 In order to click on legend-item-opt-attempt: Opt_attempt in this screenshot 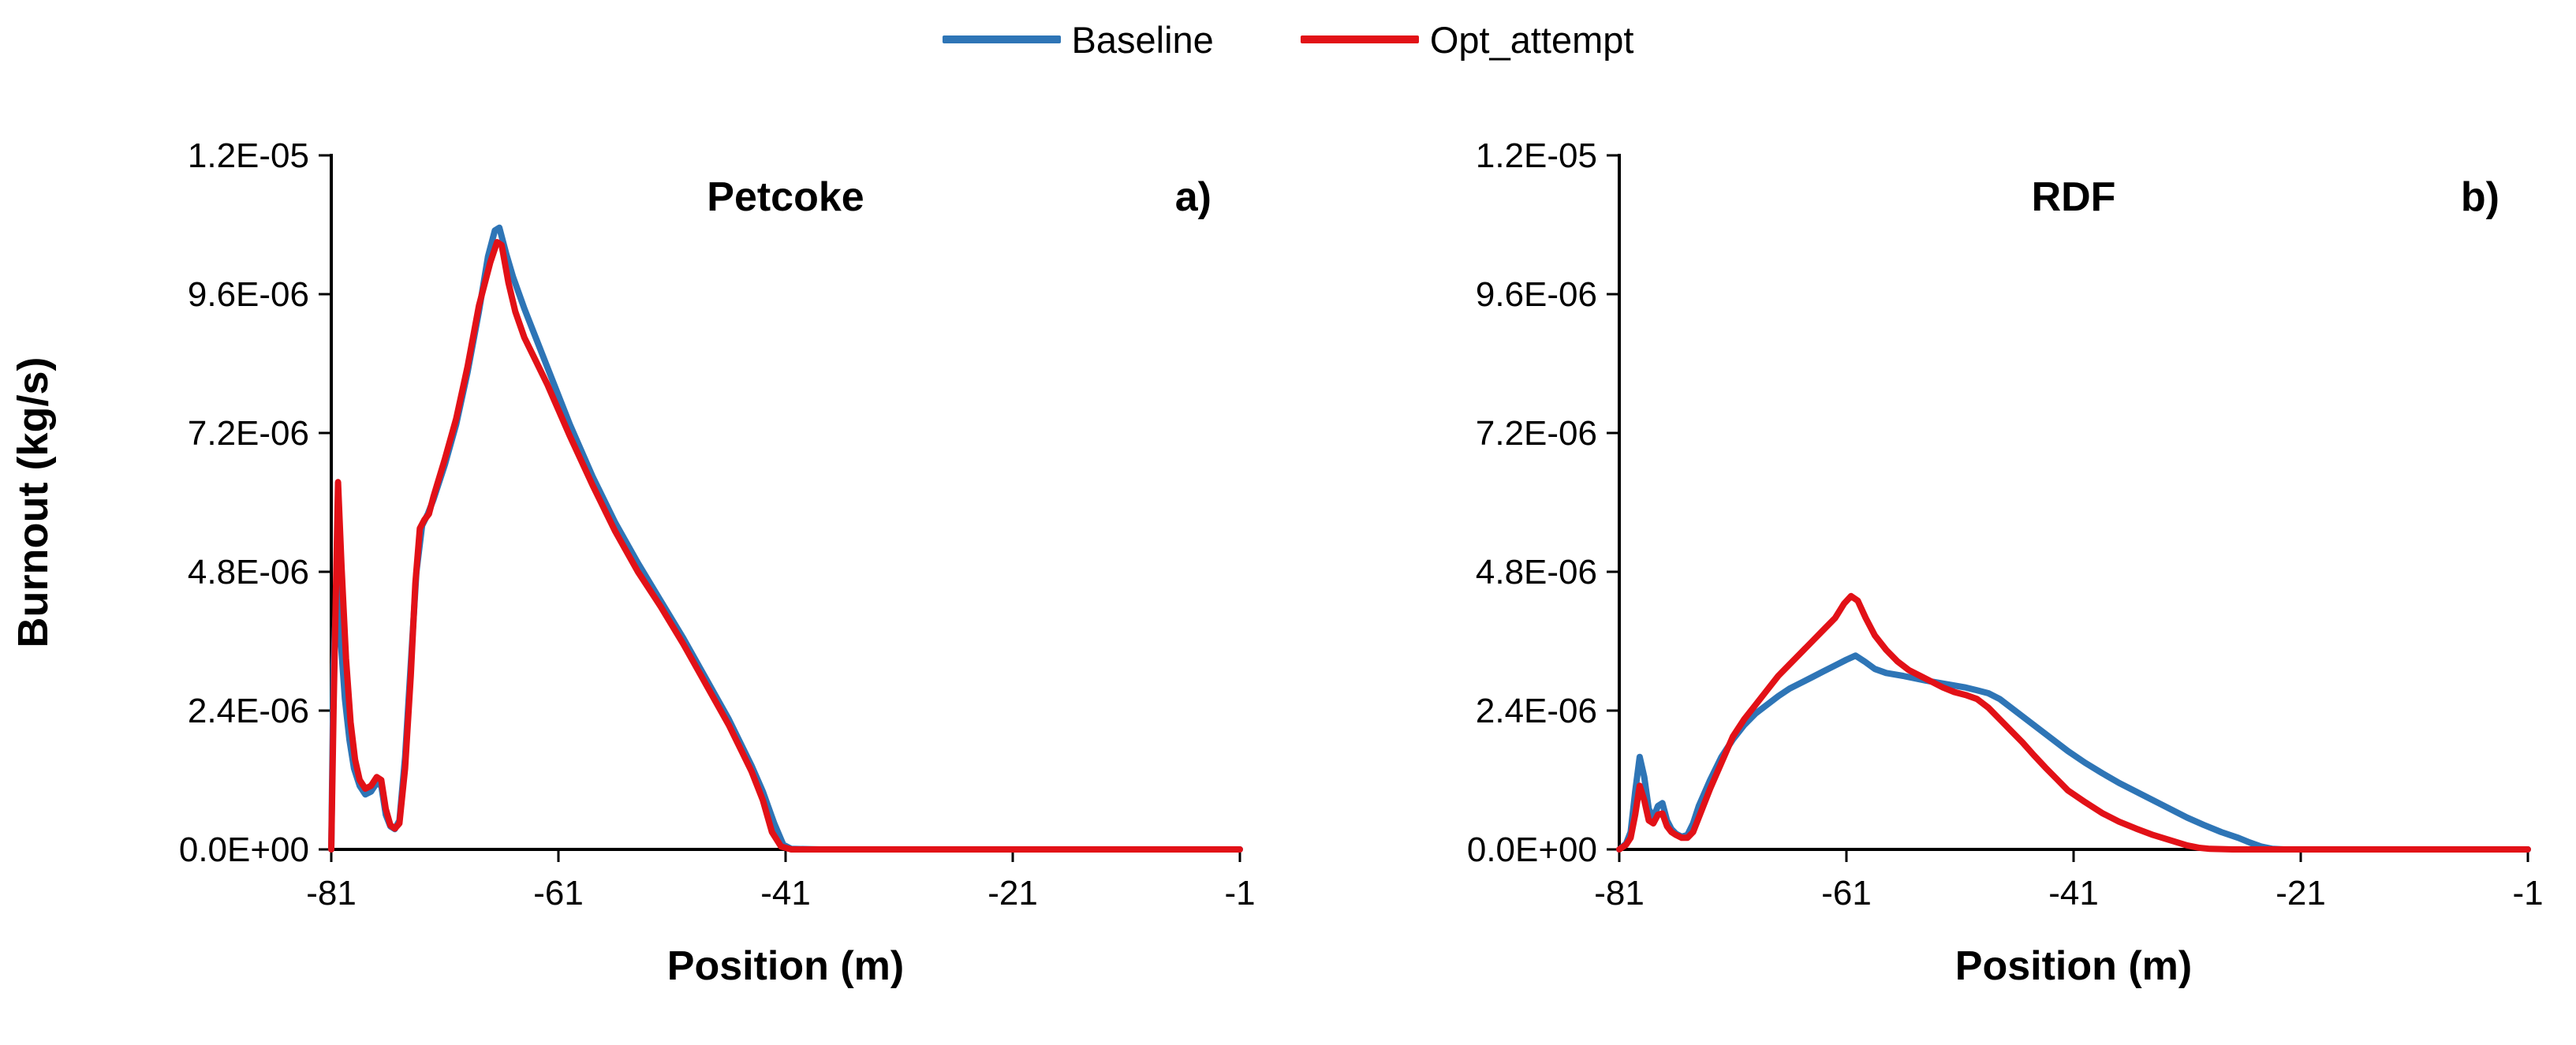, I will do `click(1467, 40)`.